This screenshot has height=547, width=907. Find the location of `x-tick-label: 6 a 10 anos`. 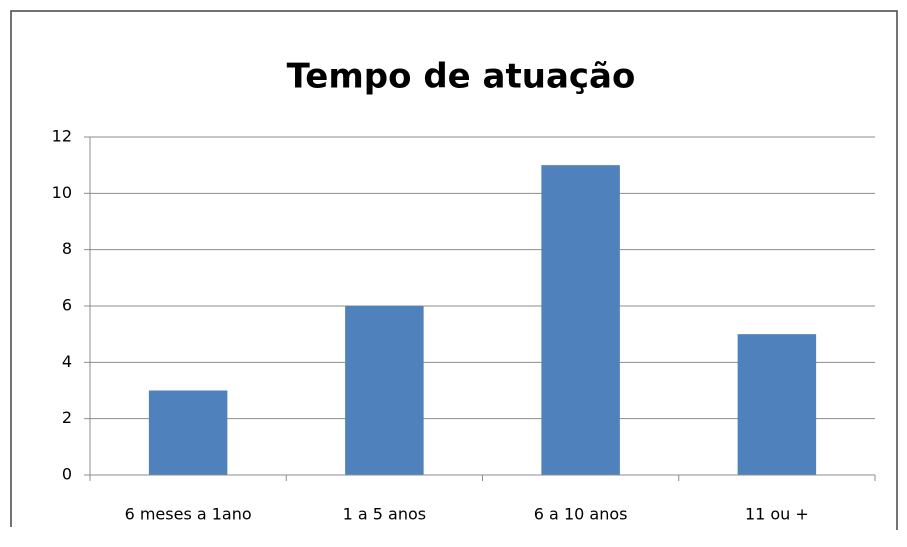

x-tick-label: 6 a 10 anos is located at coordinates (581, 514).